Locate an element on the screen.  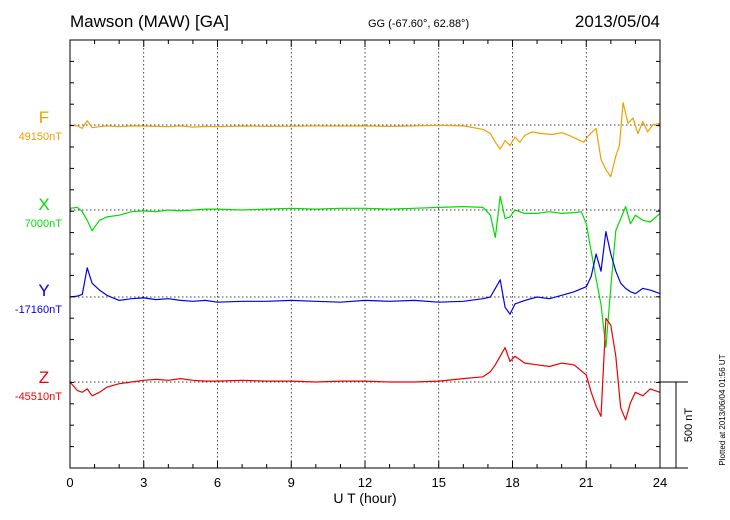
series-labels: F 49150nT X 7000nT Y -17160nT Z -45510nT is located at coordinates (38, 255).